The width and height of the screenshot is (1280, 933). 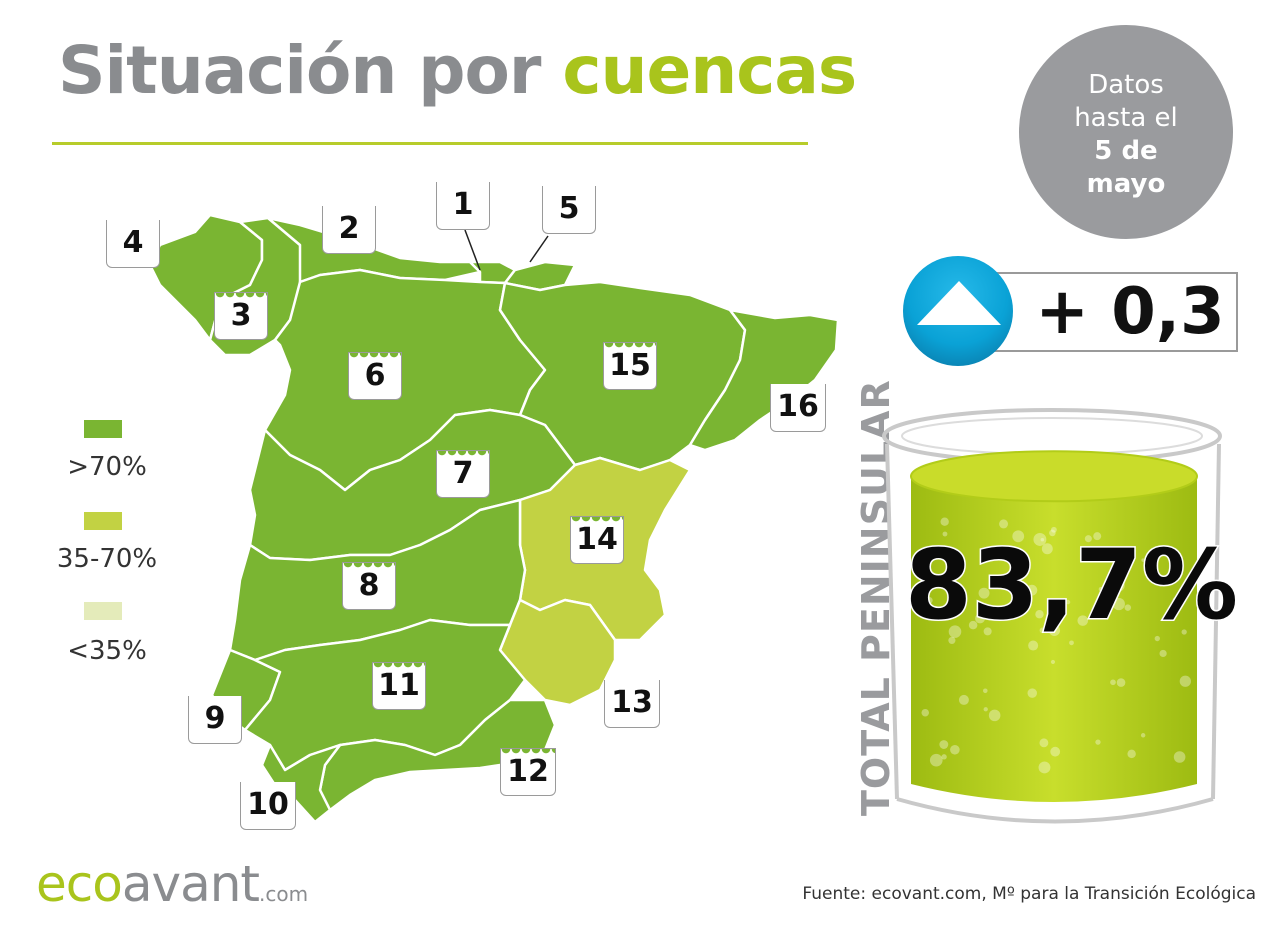 What do you see at coordinates (133, 244) in the screenshot?
I see `basin-4-label: 4` at bounding box center [133, 244].